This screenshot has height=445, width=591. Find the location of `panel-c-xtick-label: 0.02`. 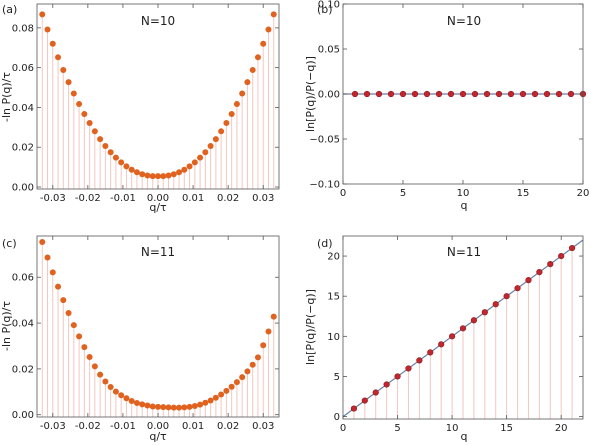

panel-c-xtick-label: 0.02 is located at coordinates (228, 426).